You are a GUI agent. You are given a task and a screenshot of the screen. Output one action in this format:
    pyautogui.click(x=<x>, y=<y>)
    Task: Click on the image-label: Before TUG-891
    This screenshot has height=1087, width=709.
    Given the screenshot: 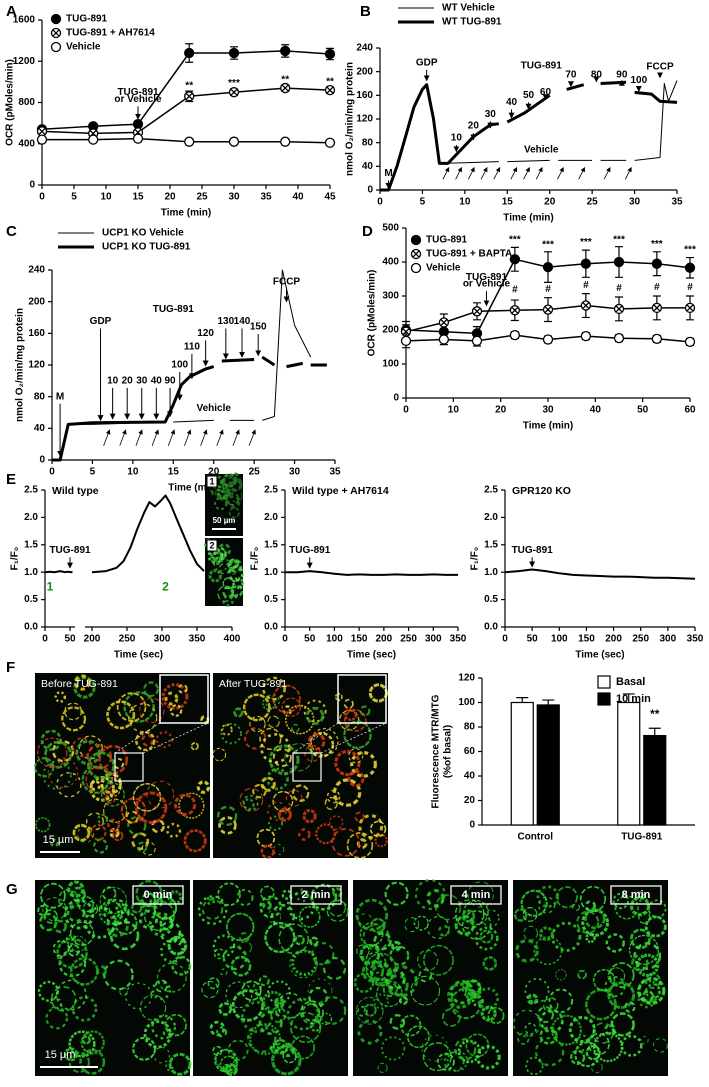 What is the action you would take?
    pyautogui.click(x=79, y=684)
    